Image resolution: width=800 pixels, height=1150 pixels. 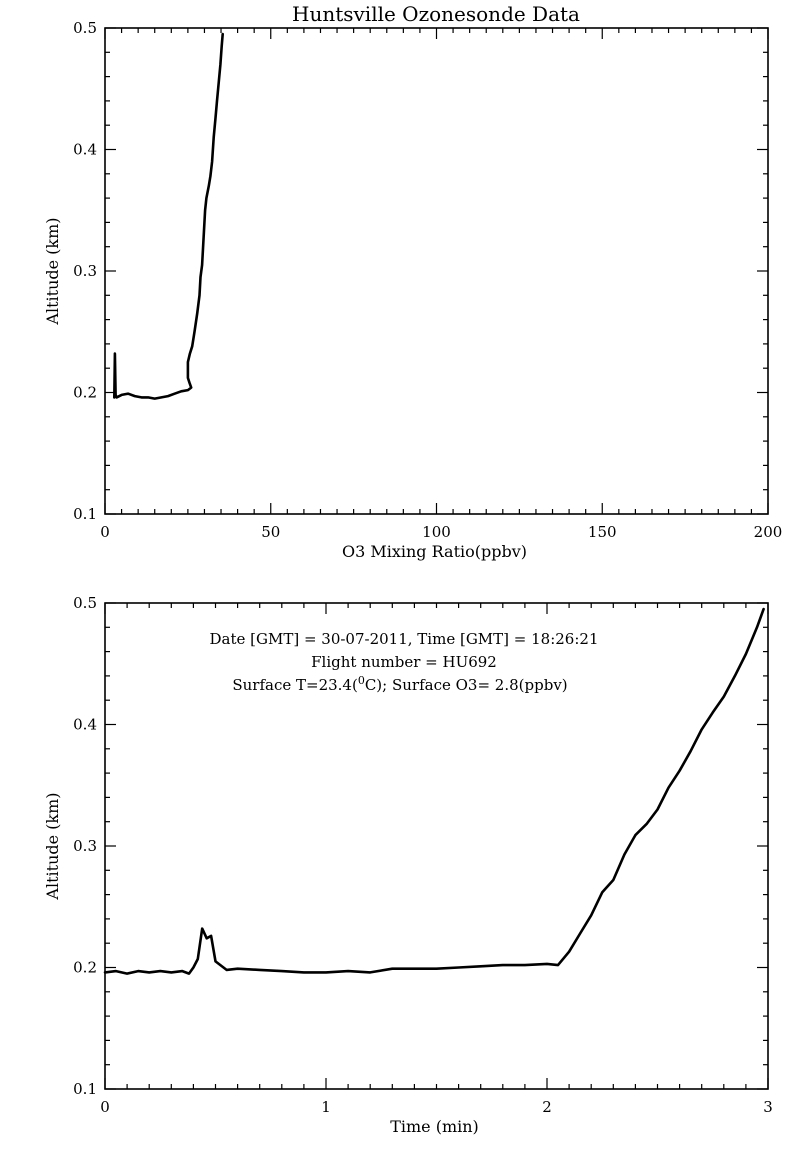 I want to click on x-axis-label: O3 Mixing Ratio(ppbv), so click(x=434, y=551).